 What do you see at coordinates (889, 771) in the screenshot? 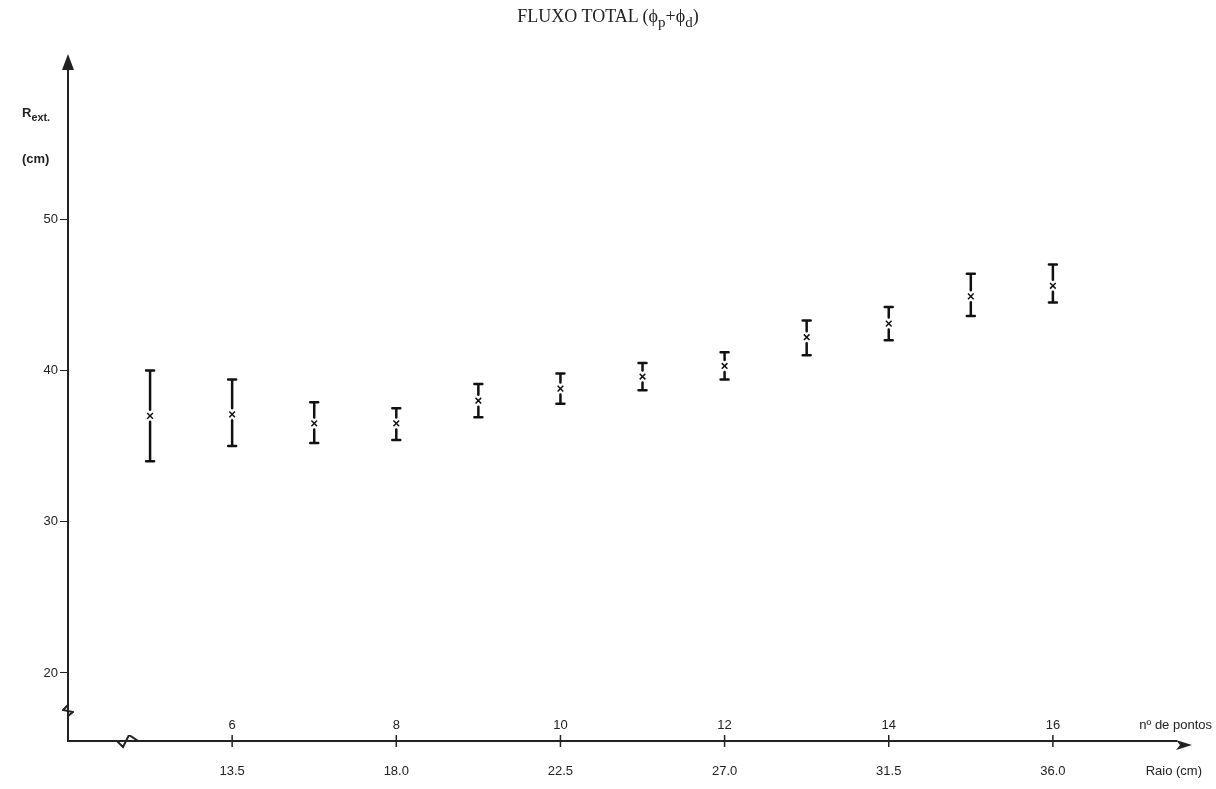
I see `x2-tick-label: 31.5` at bounding box center [889, 771].